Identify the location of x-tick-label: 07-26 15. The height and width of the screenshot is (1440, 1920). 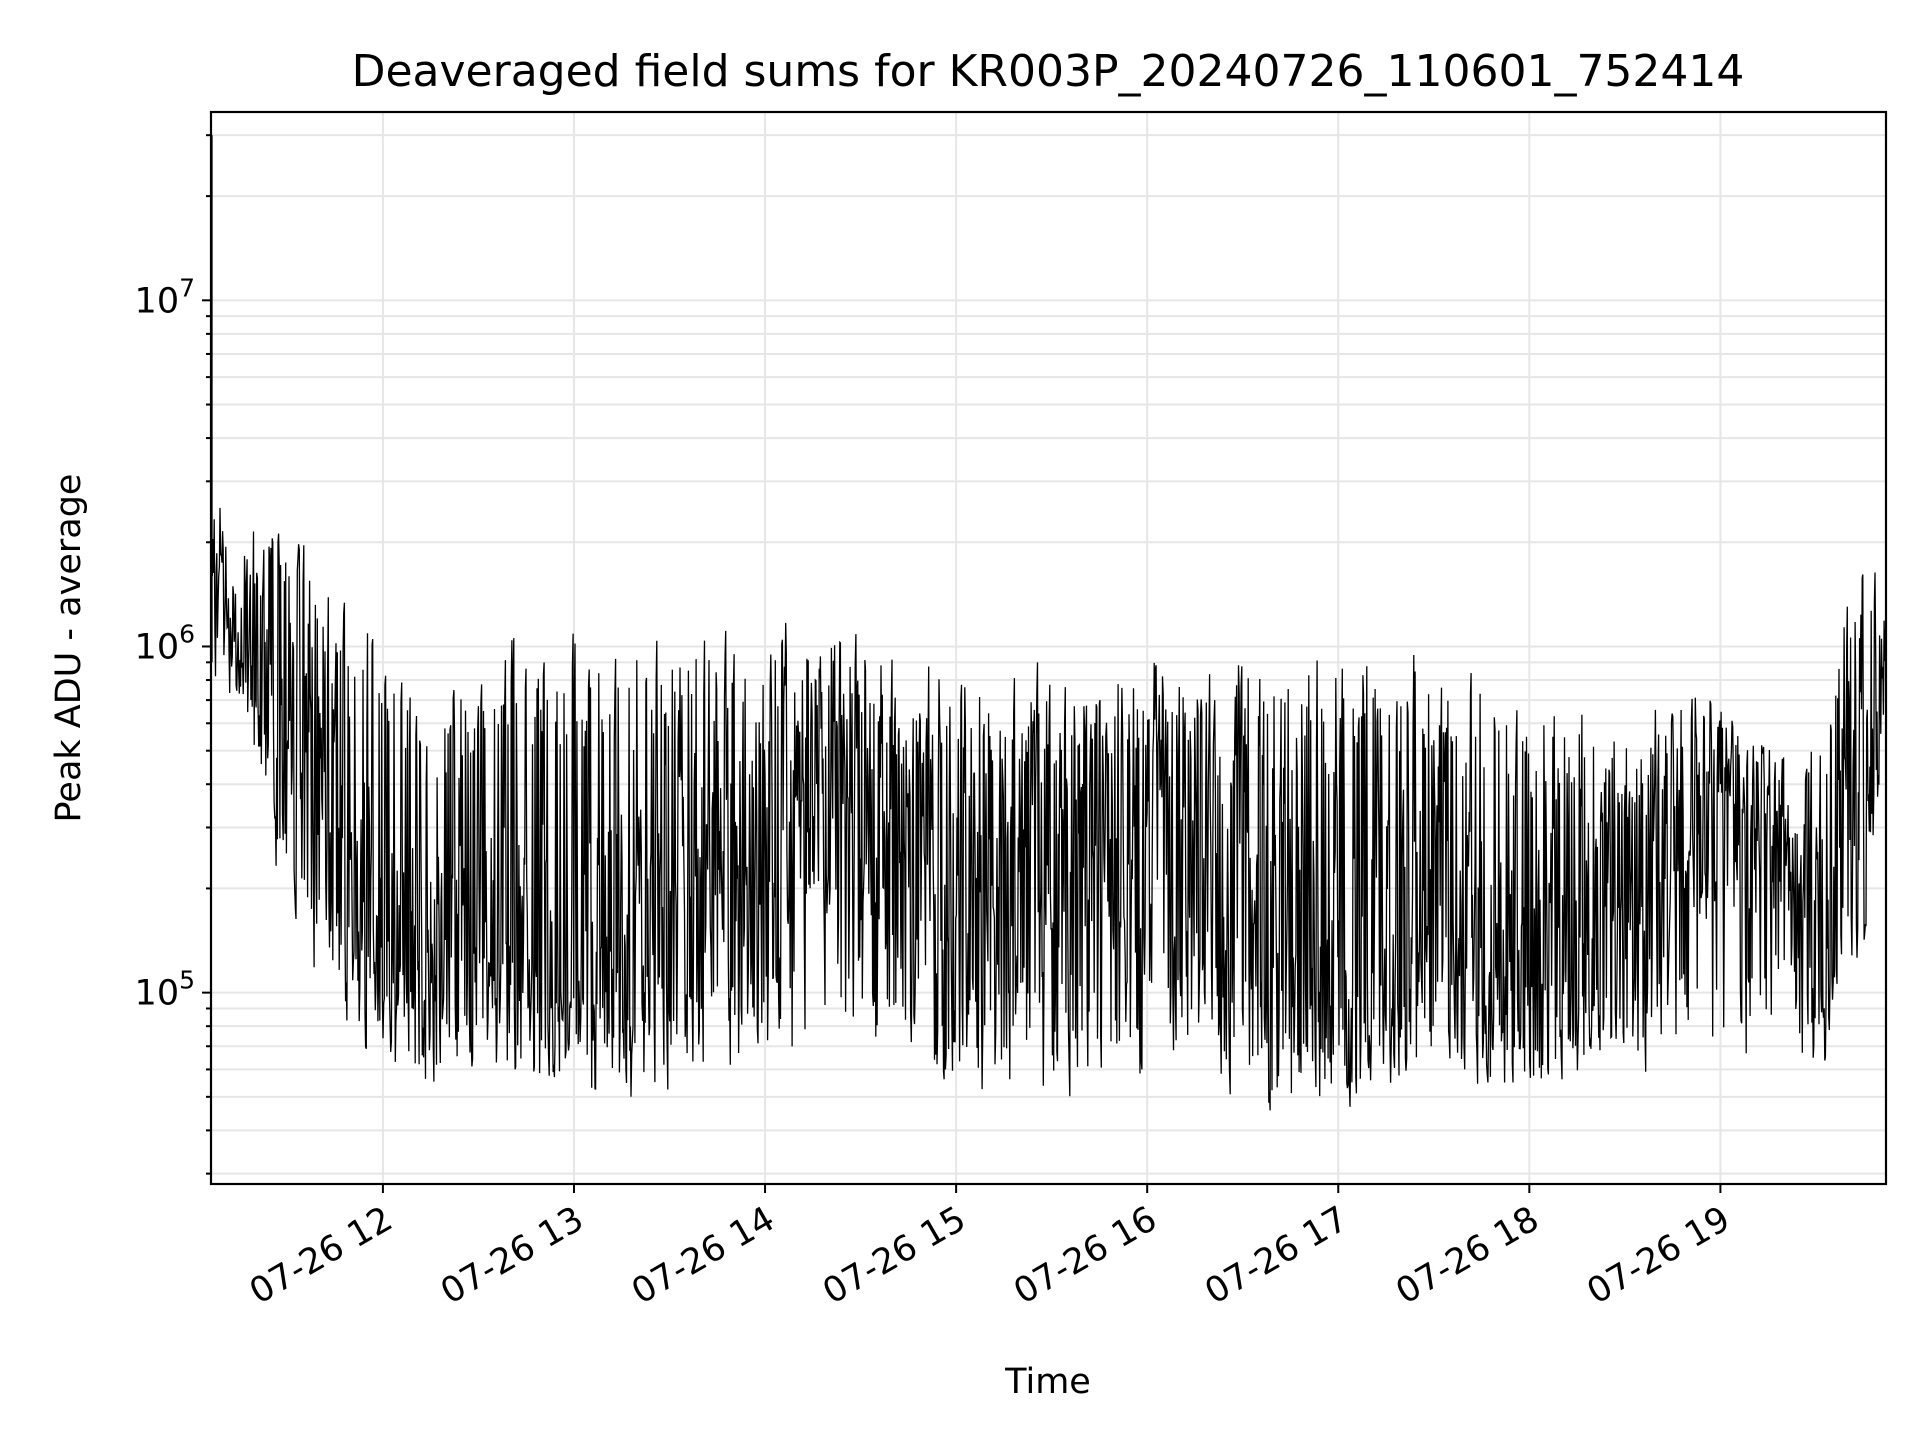
(894, 1255).